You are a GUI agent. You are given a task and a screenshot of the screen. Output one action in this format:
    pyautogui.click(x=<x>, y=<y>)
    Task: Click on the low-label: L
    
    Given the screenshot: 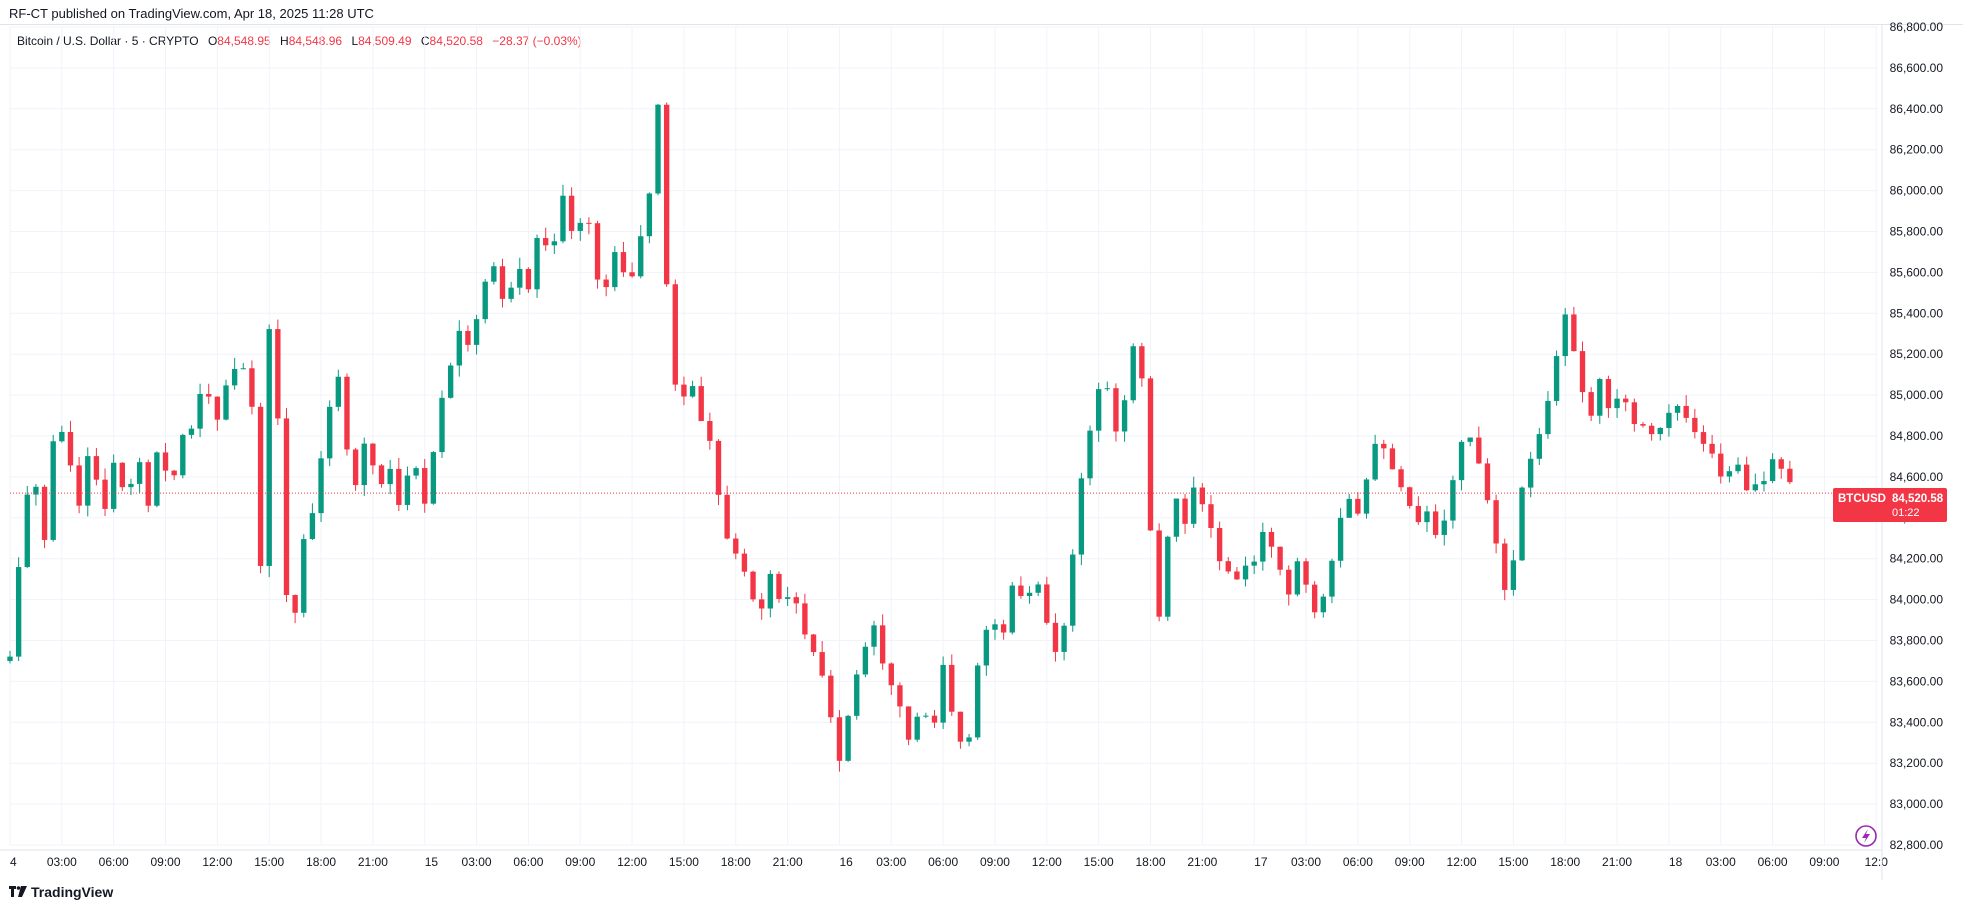 What is the action you would take?
    pyautogui.click(x=355, y=41)
    